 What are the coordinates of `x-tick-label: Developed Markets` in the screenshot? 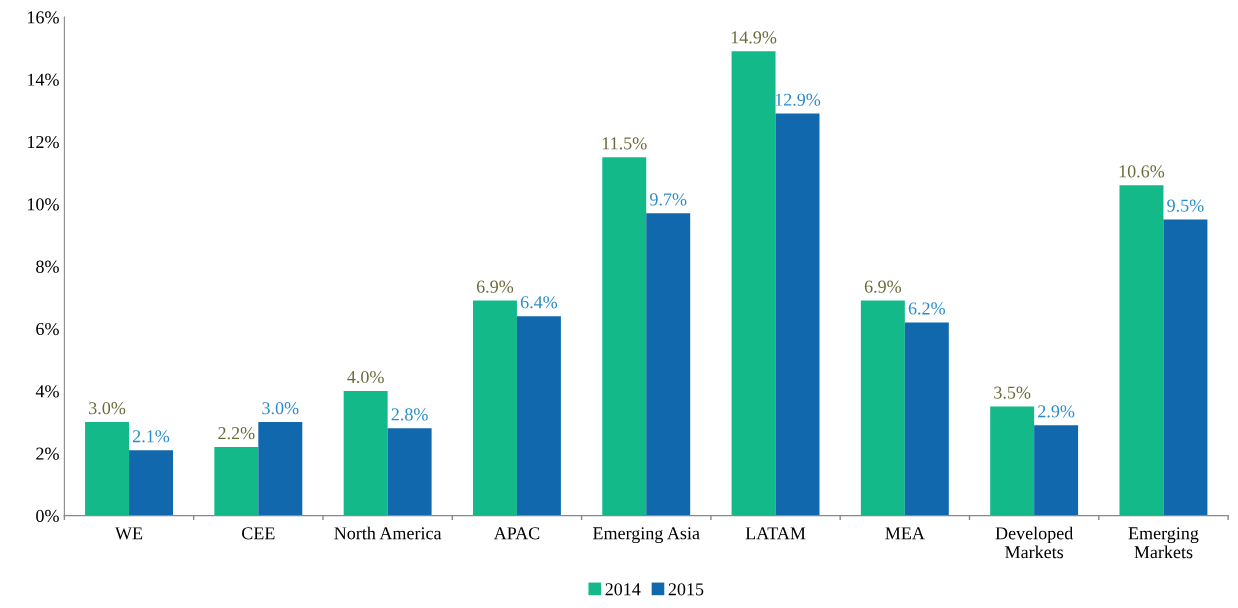 It's located at (1034, 542).